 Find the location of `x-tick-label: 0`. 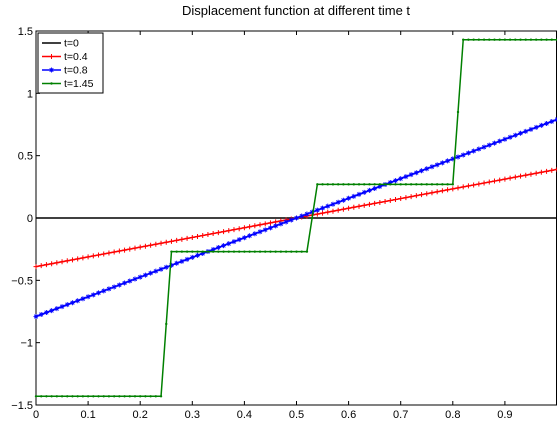

x-tick-label: 0 is located at coordinates (36, 415).